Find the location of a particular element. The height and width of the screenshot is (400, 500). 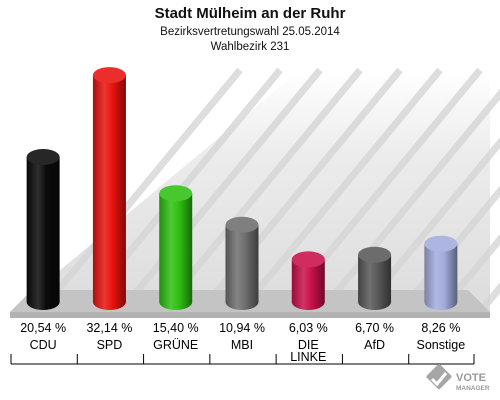

category-label: DIE is located at coordinates (308, 345).